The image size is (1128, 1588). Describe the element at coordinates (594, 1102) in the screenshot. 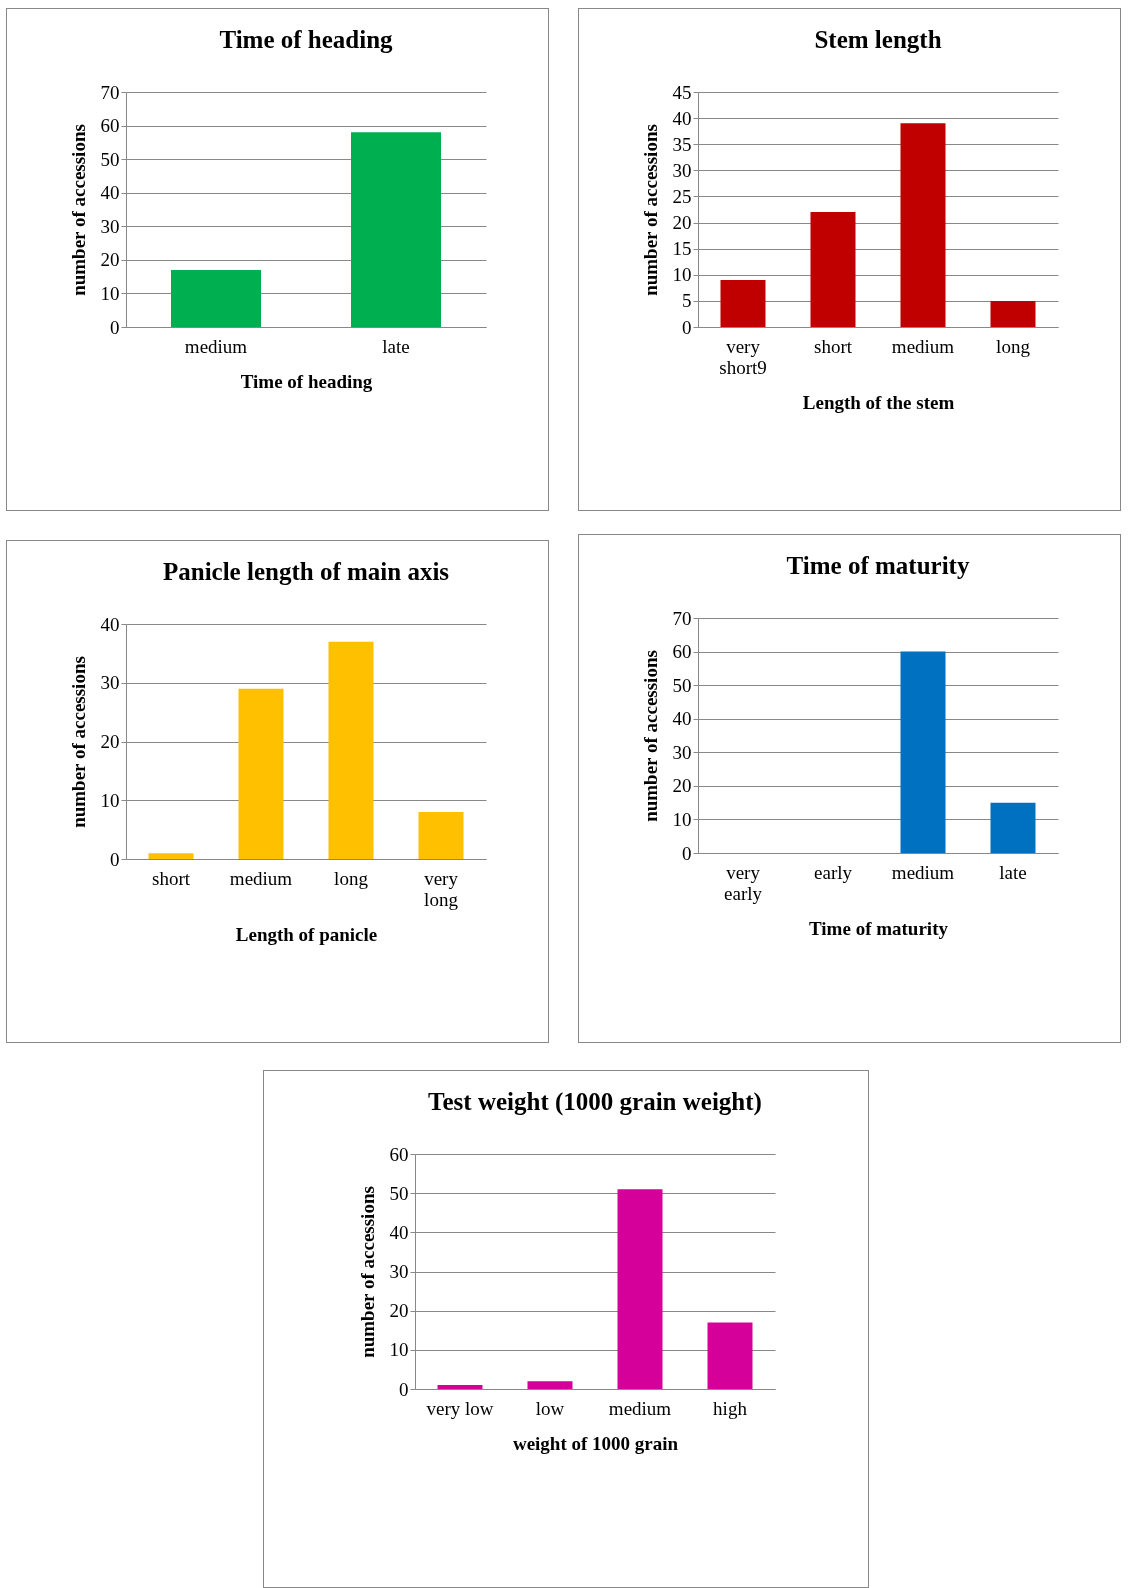

I see `chart-title: Test weight (1000 grain weight)` at that location.